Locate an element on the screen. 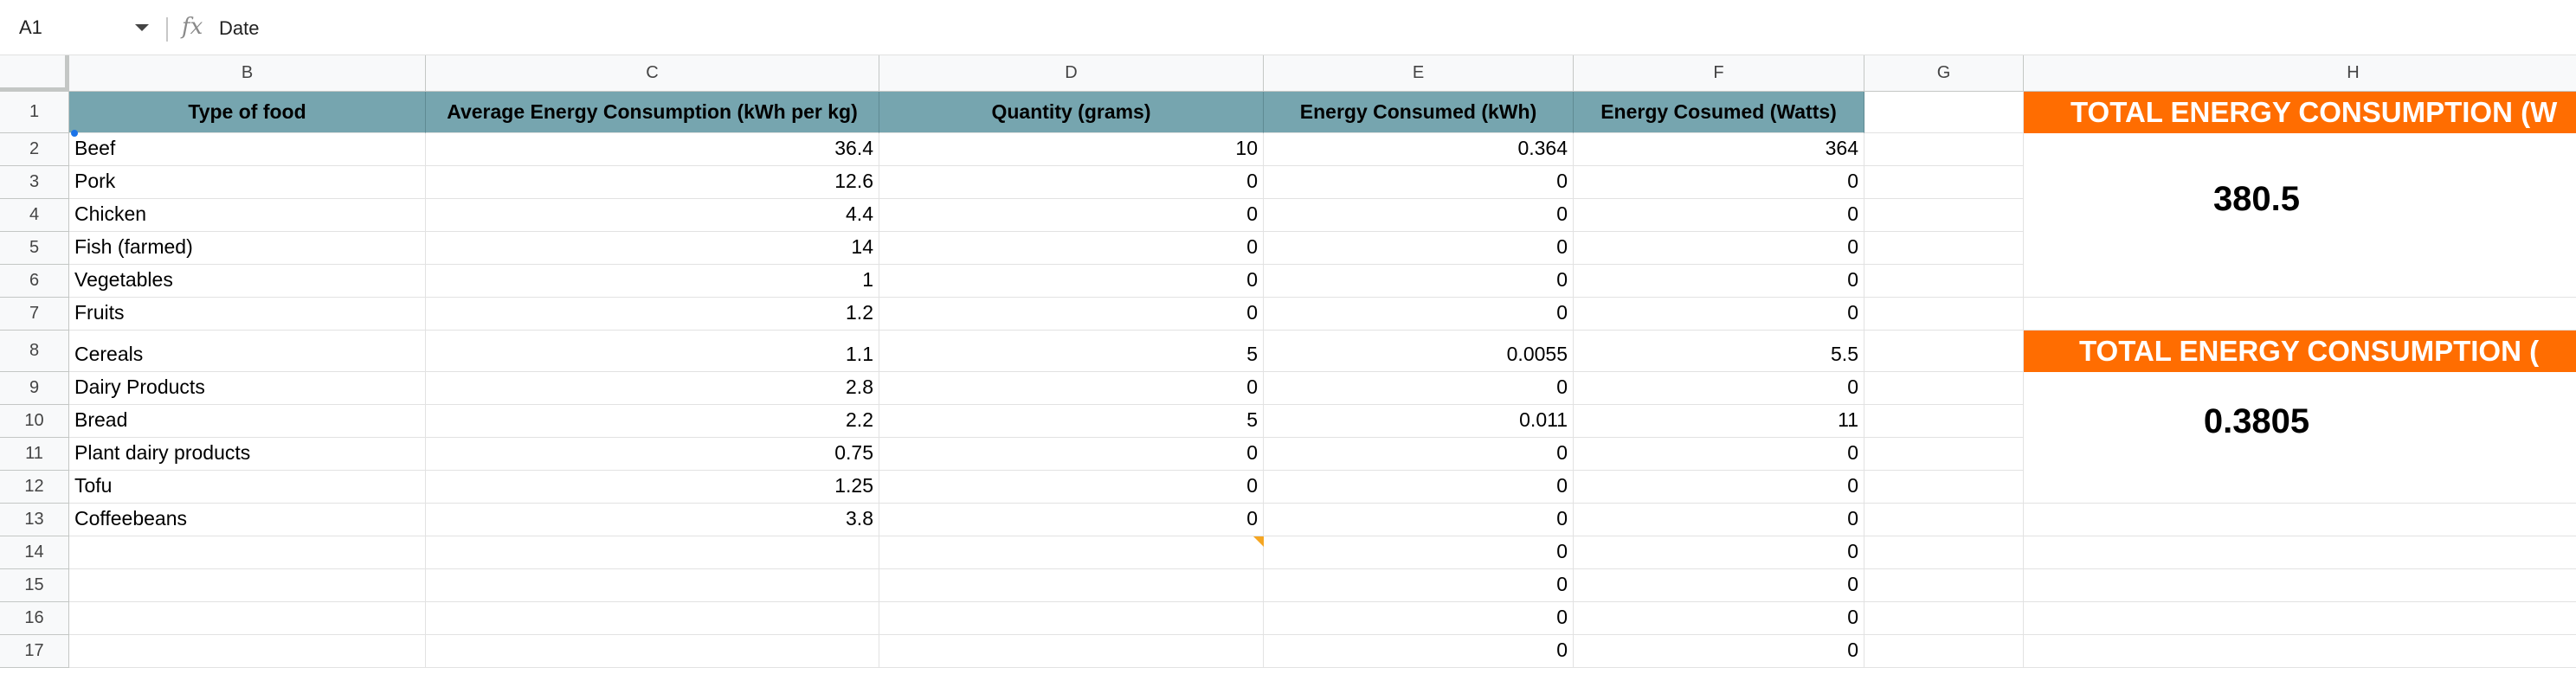 Image resolution: width=2576 pixels, height=674 pixels. row-header-15: 15 is located at coordinates (34, 585).